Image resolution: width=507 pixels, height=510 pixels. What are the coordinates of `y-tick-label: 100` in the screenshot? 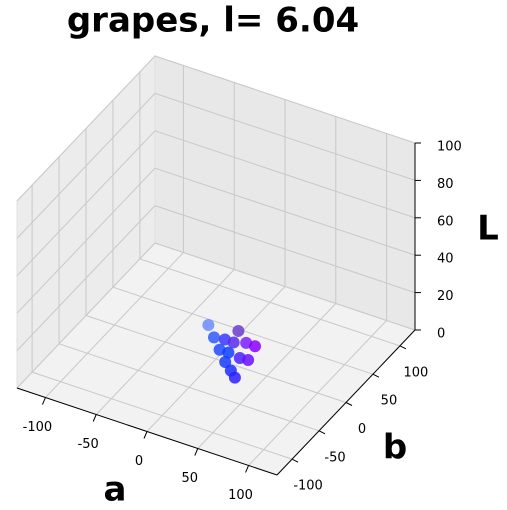 It's located at (415, 372).